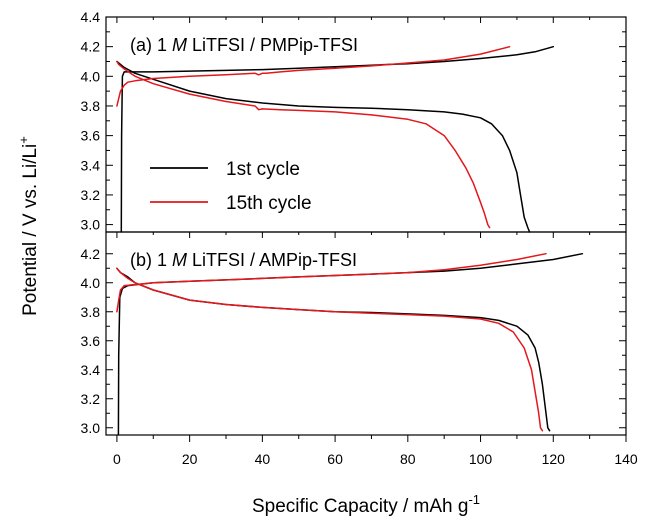  What do you see at coordinates (91, 17) in the screenshot?
I see `y-tick-label: 4.4` at bounding box center [91, 17].